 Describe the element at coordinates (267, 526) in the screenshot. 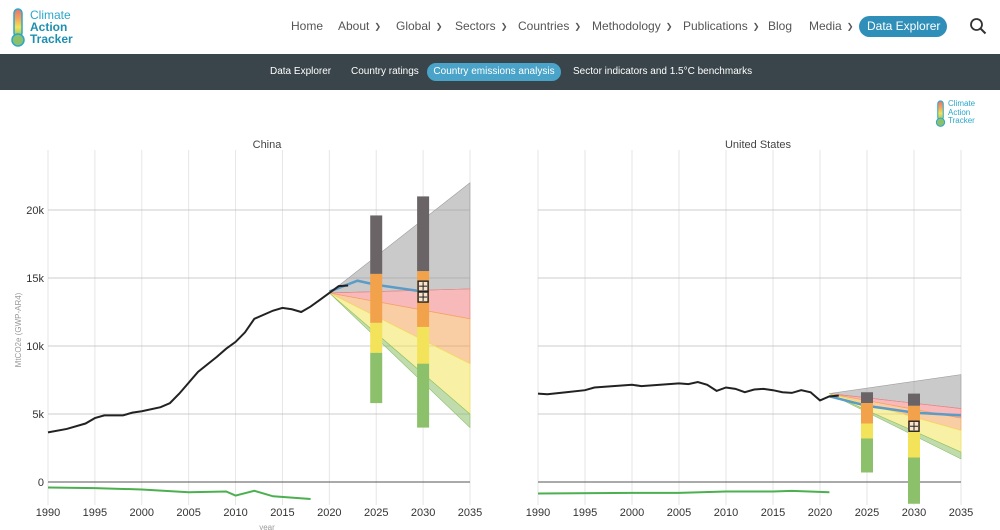

I see `x-axis-label: year` at that location.